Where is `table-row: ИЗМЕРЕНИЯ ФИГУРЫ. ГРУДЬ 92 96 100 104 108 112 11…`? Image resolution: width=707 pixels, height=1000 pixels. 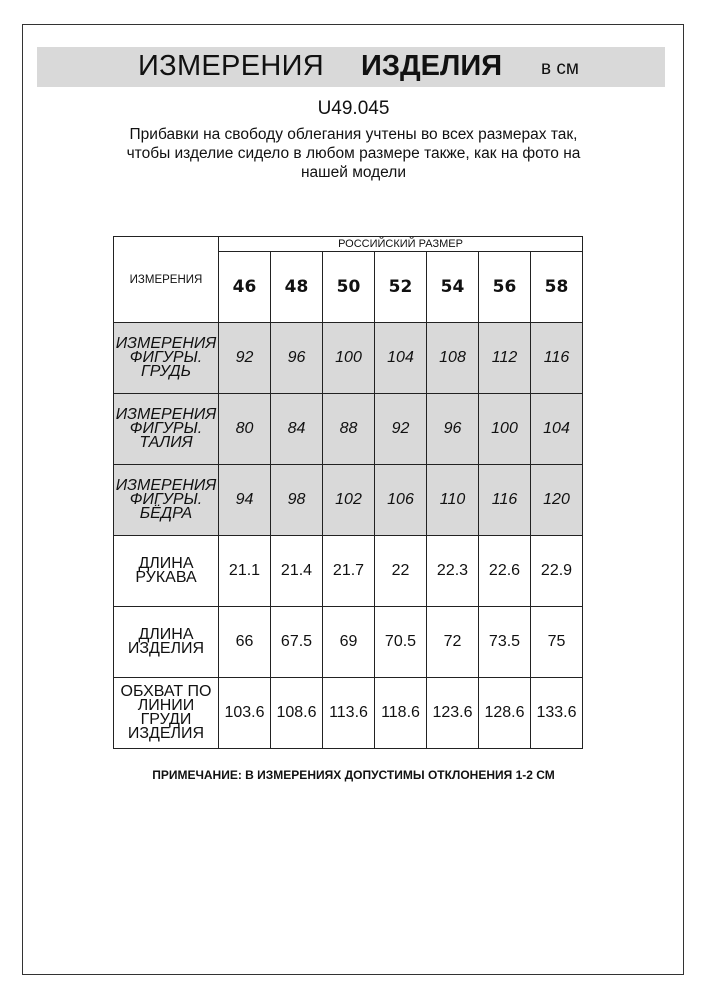
table-row: ИЗМЕРЕНИЯ ФИГУРЫ. ГРУДЬ 92 96 100 104 108 112 11… is located at coordinates (348, 358).